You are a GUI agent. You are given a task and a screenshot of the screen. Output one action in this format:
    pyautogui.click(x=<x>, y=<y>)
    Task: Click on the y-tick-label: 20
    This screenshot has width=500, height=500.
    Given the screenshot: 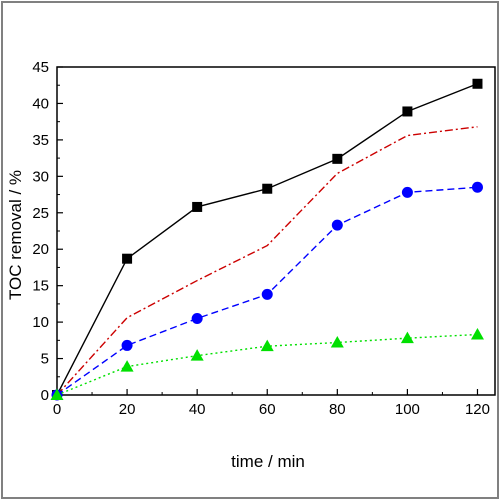 What is the action you would take?
    pyautogui.click(x=40, y=249)
    